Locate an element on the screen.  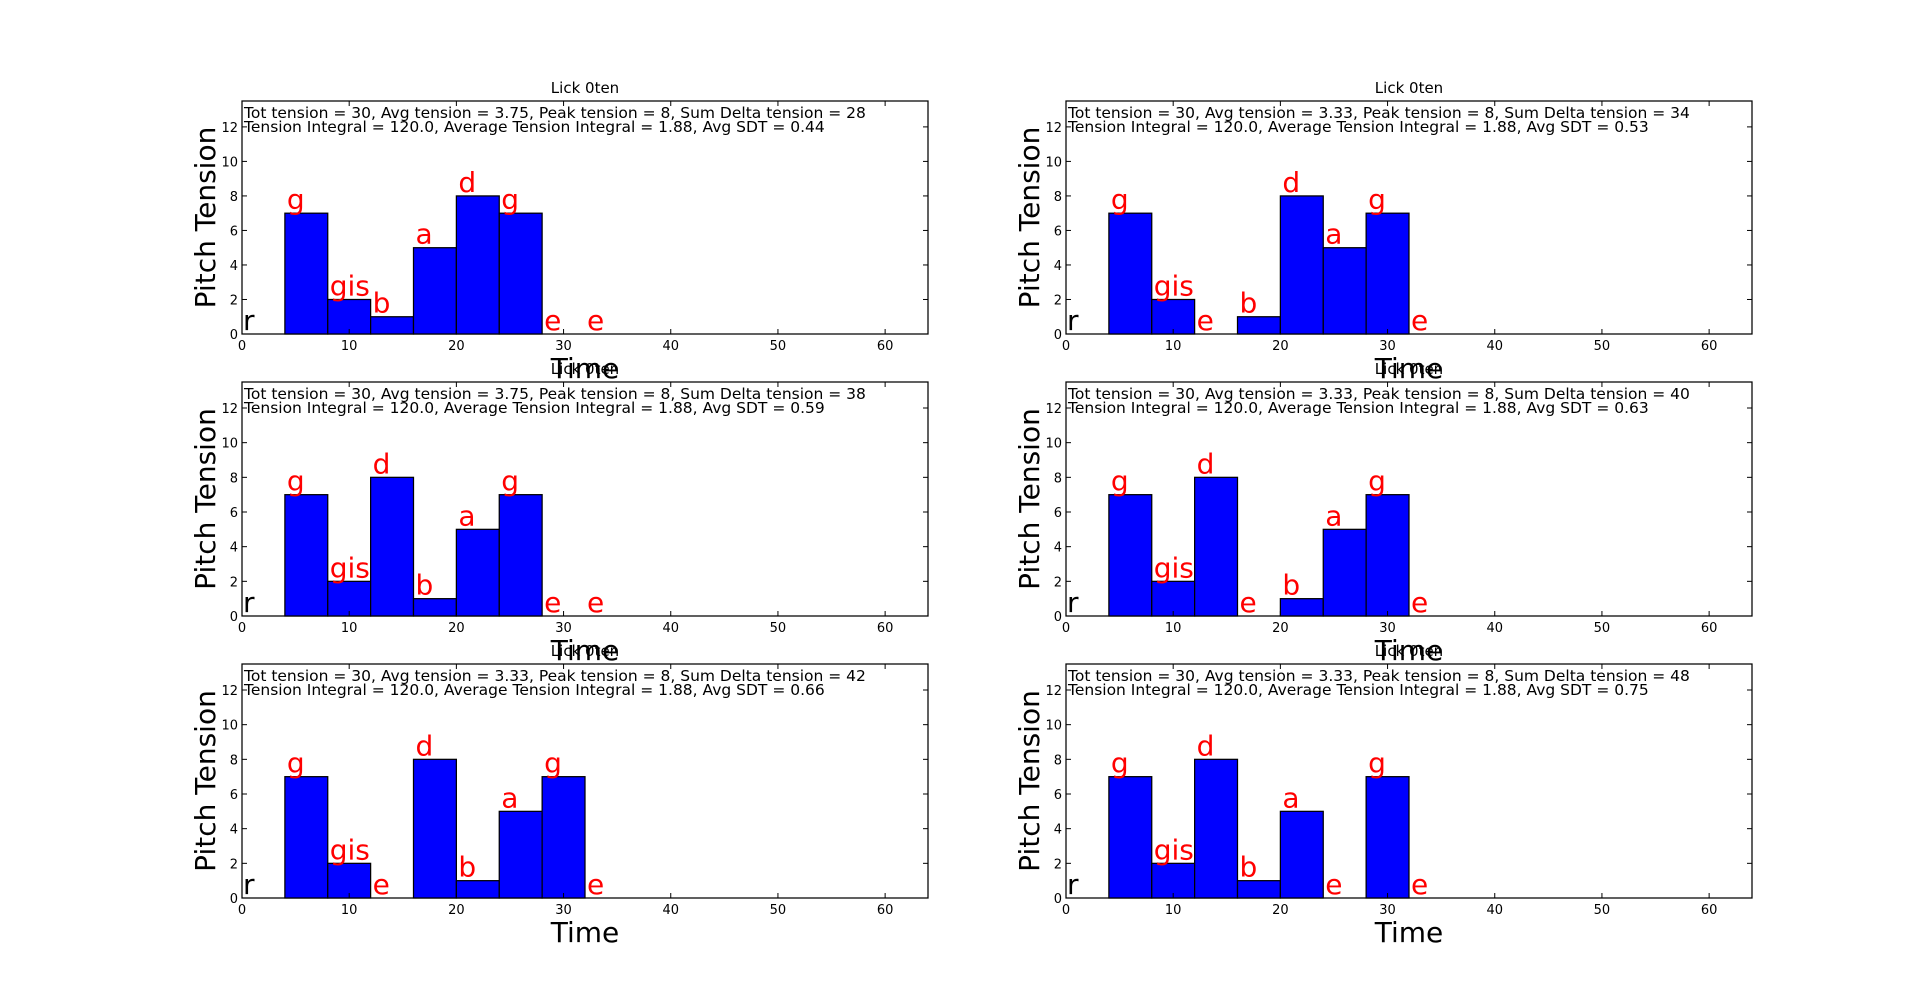
y-tick-label: 0 is located at coordinates (234, 335).